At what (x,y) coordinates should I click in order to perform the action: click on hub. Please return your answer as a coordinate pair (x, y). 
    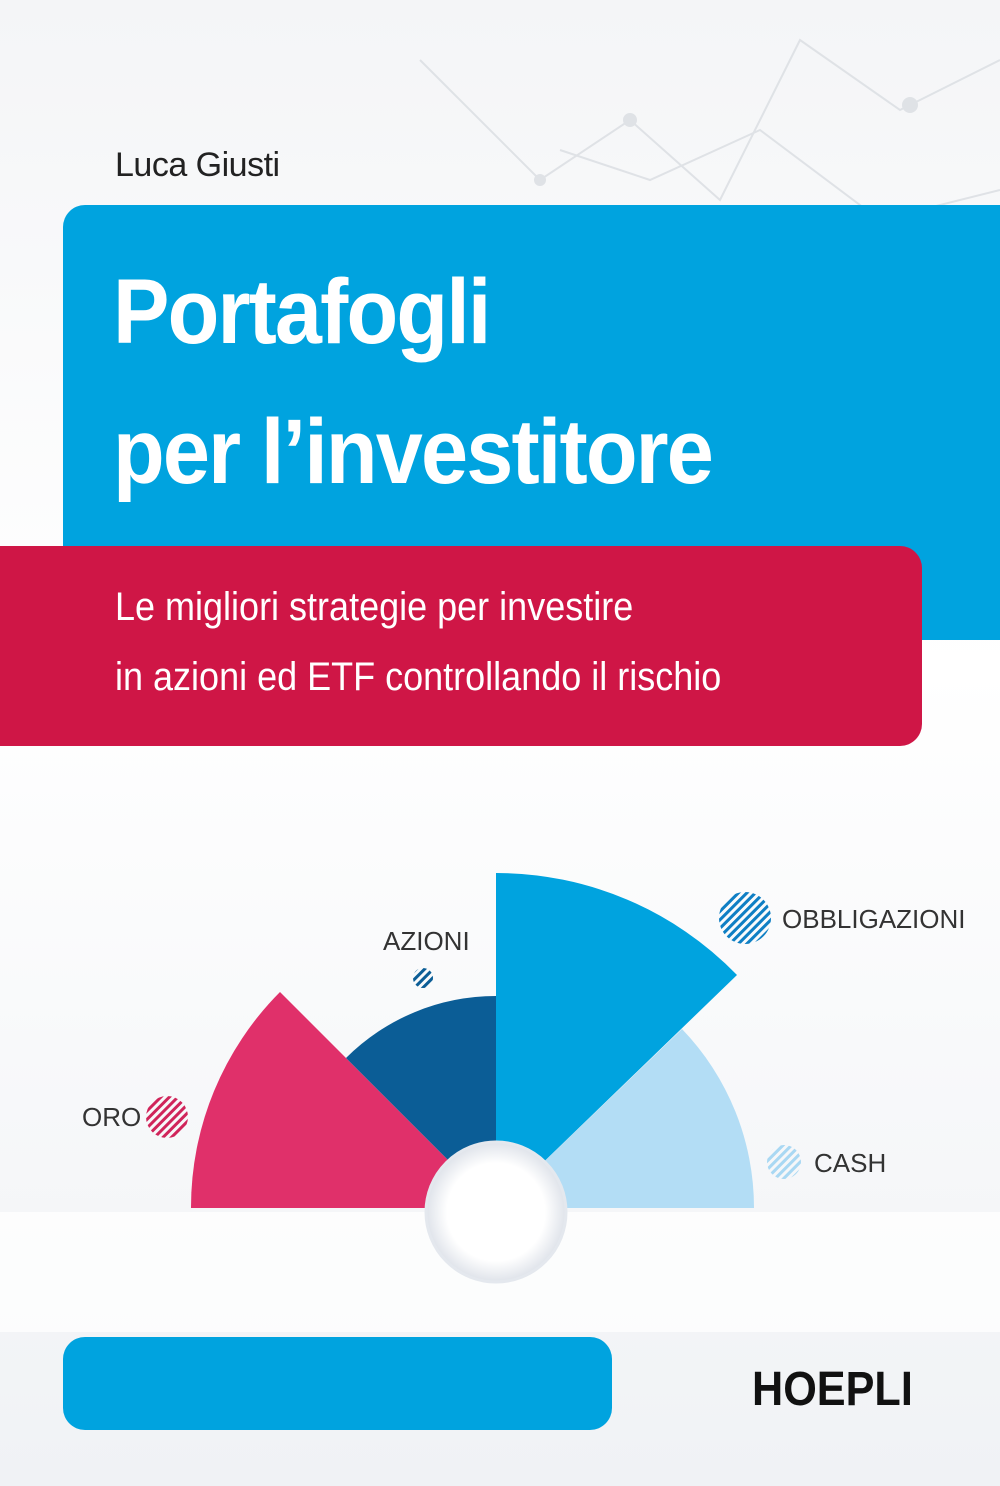
    Looking at the image, I should click on (496, 1212).